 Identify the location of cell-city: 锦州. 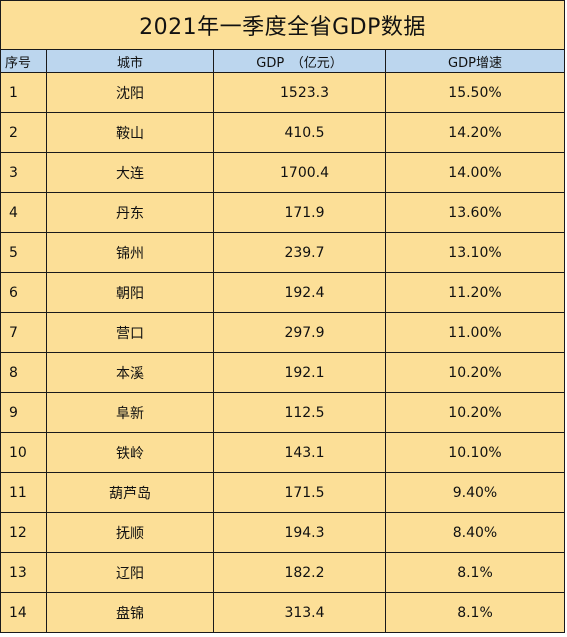
(130, 252).